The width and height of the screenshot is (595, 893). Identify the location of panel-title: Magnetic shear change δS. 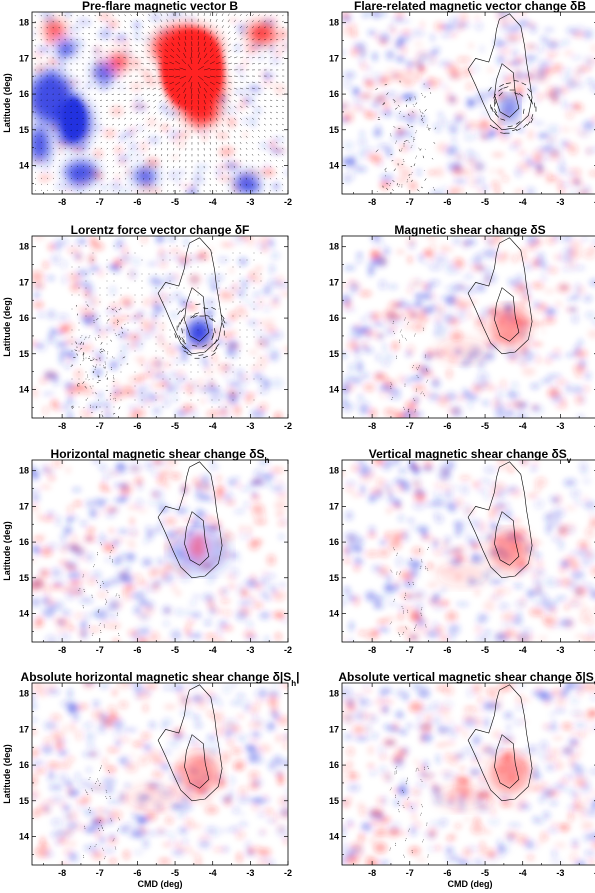
(469, 230).